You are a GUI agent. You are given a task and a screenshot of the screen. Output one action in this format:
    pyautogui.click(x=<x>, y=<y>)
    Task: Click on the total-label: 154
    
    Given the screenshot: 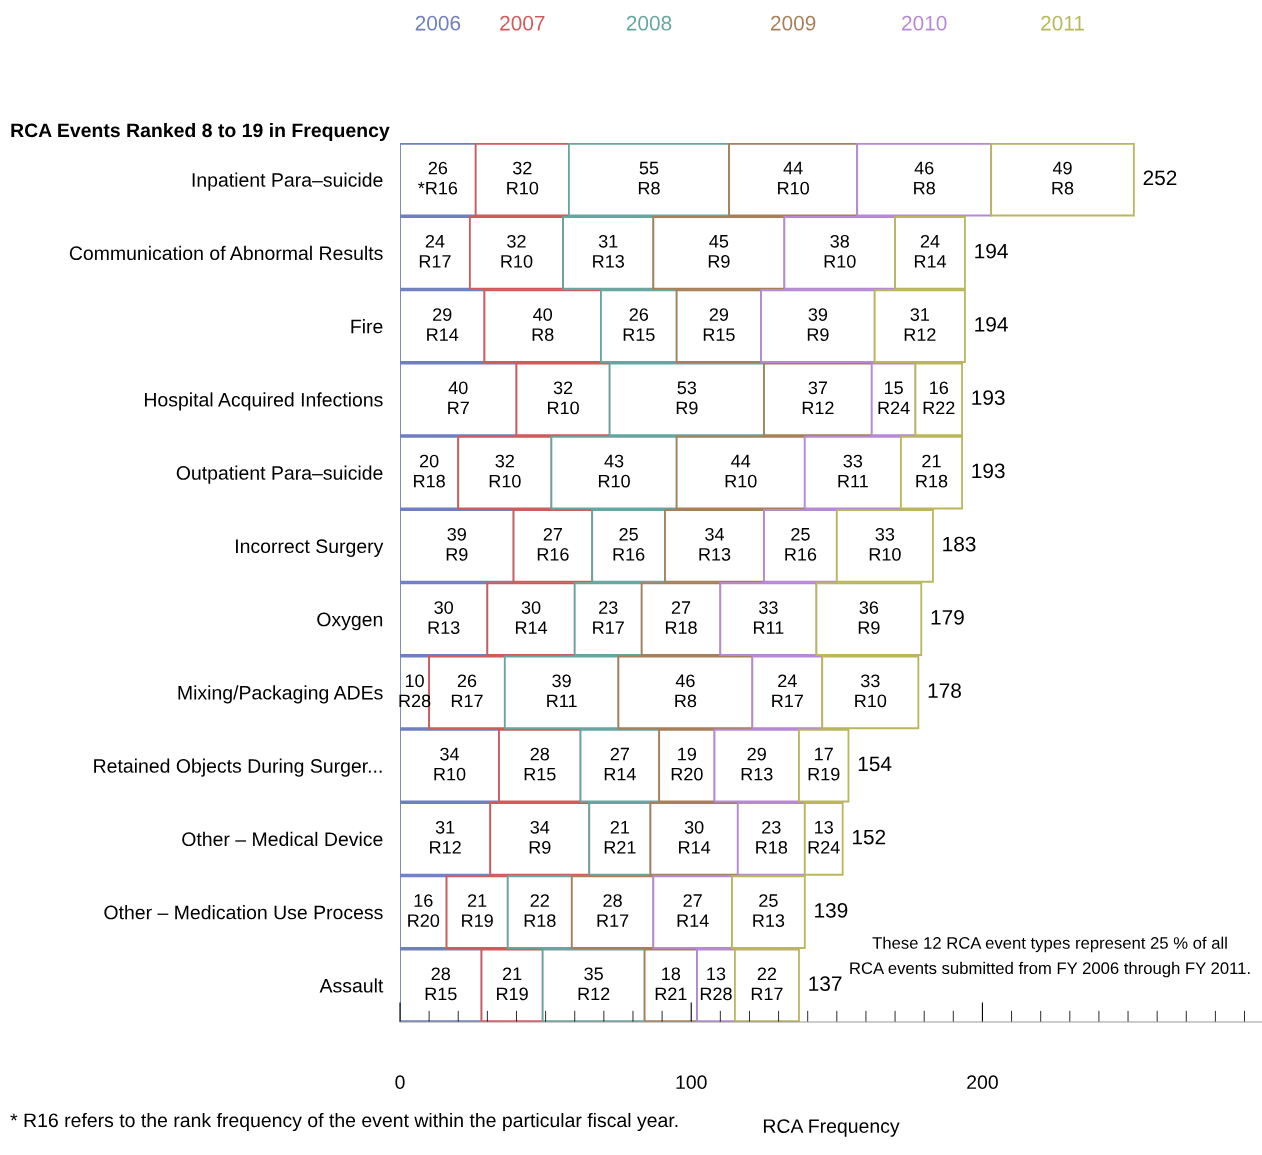 What is the action you would take?
    pyautogui.click(x=875, y=764)
    